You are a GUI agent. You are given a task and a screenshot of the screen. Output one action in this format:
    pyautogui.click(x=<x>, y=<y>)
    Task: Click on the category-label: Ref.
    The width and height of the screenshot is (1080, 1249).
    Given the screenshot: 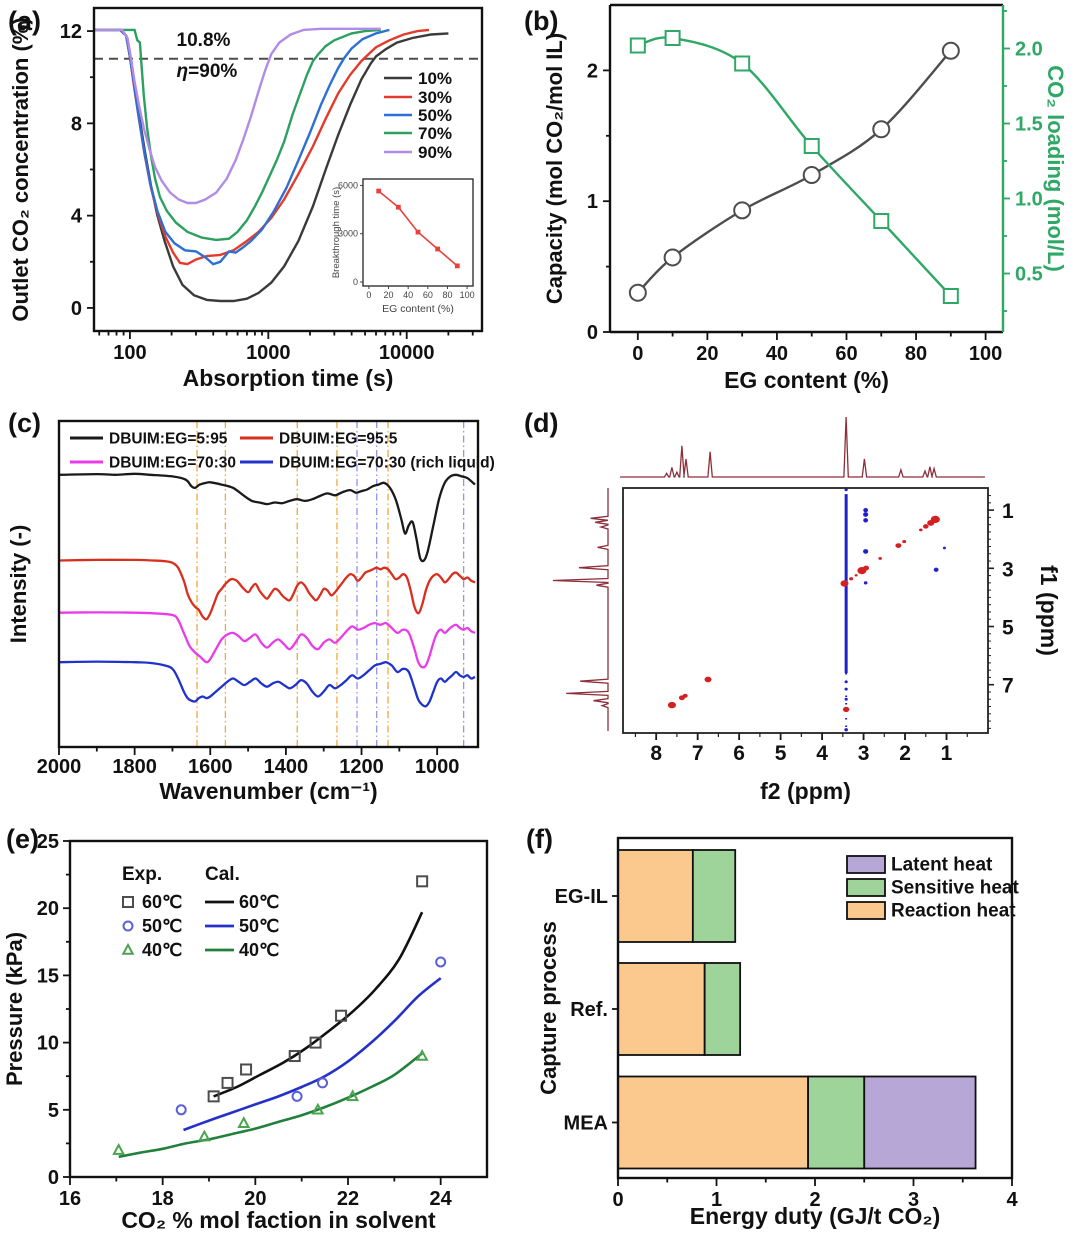 What is the action you would take?
    pyautogui.click(x=589, y=1010)
    